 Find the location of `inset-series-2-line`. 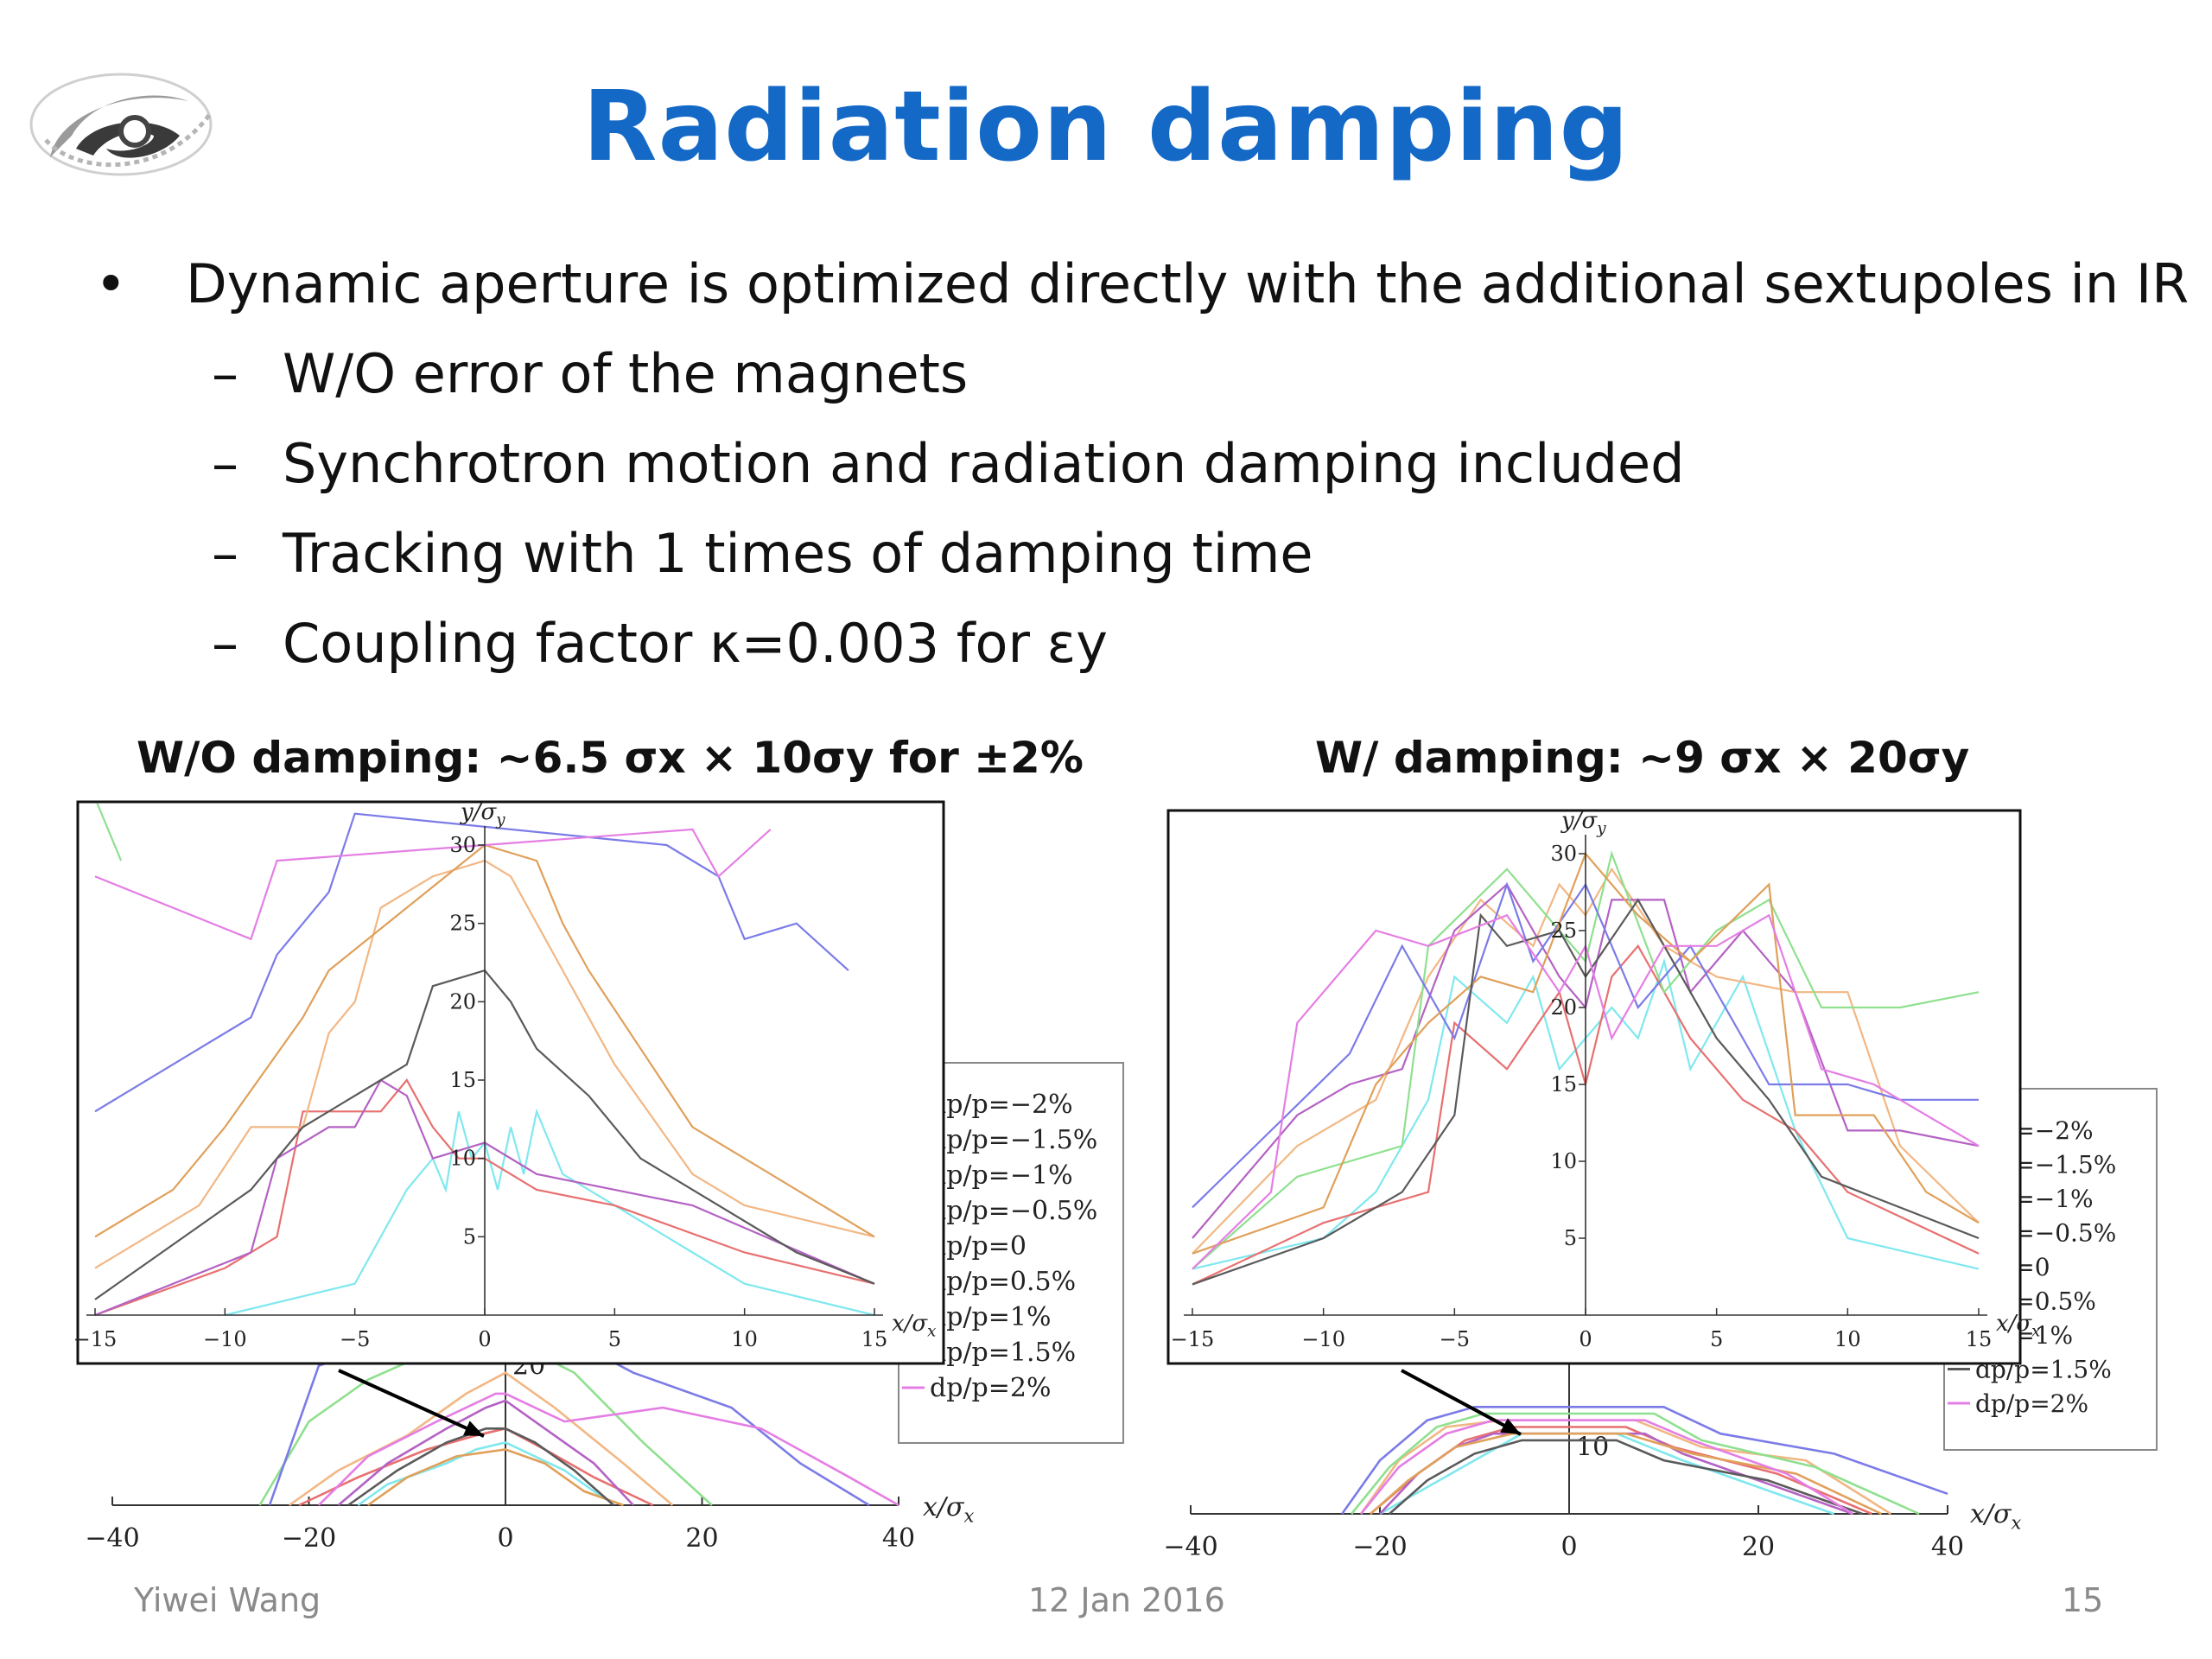

inset-series-2-line is located at coordinates (484, 1197).